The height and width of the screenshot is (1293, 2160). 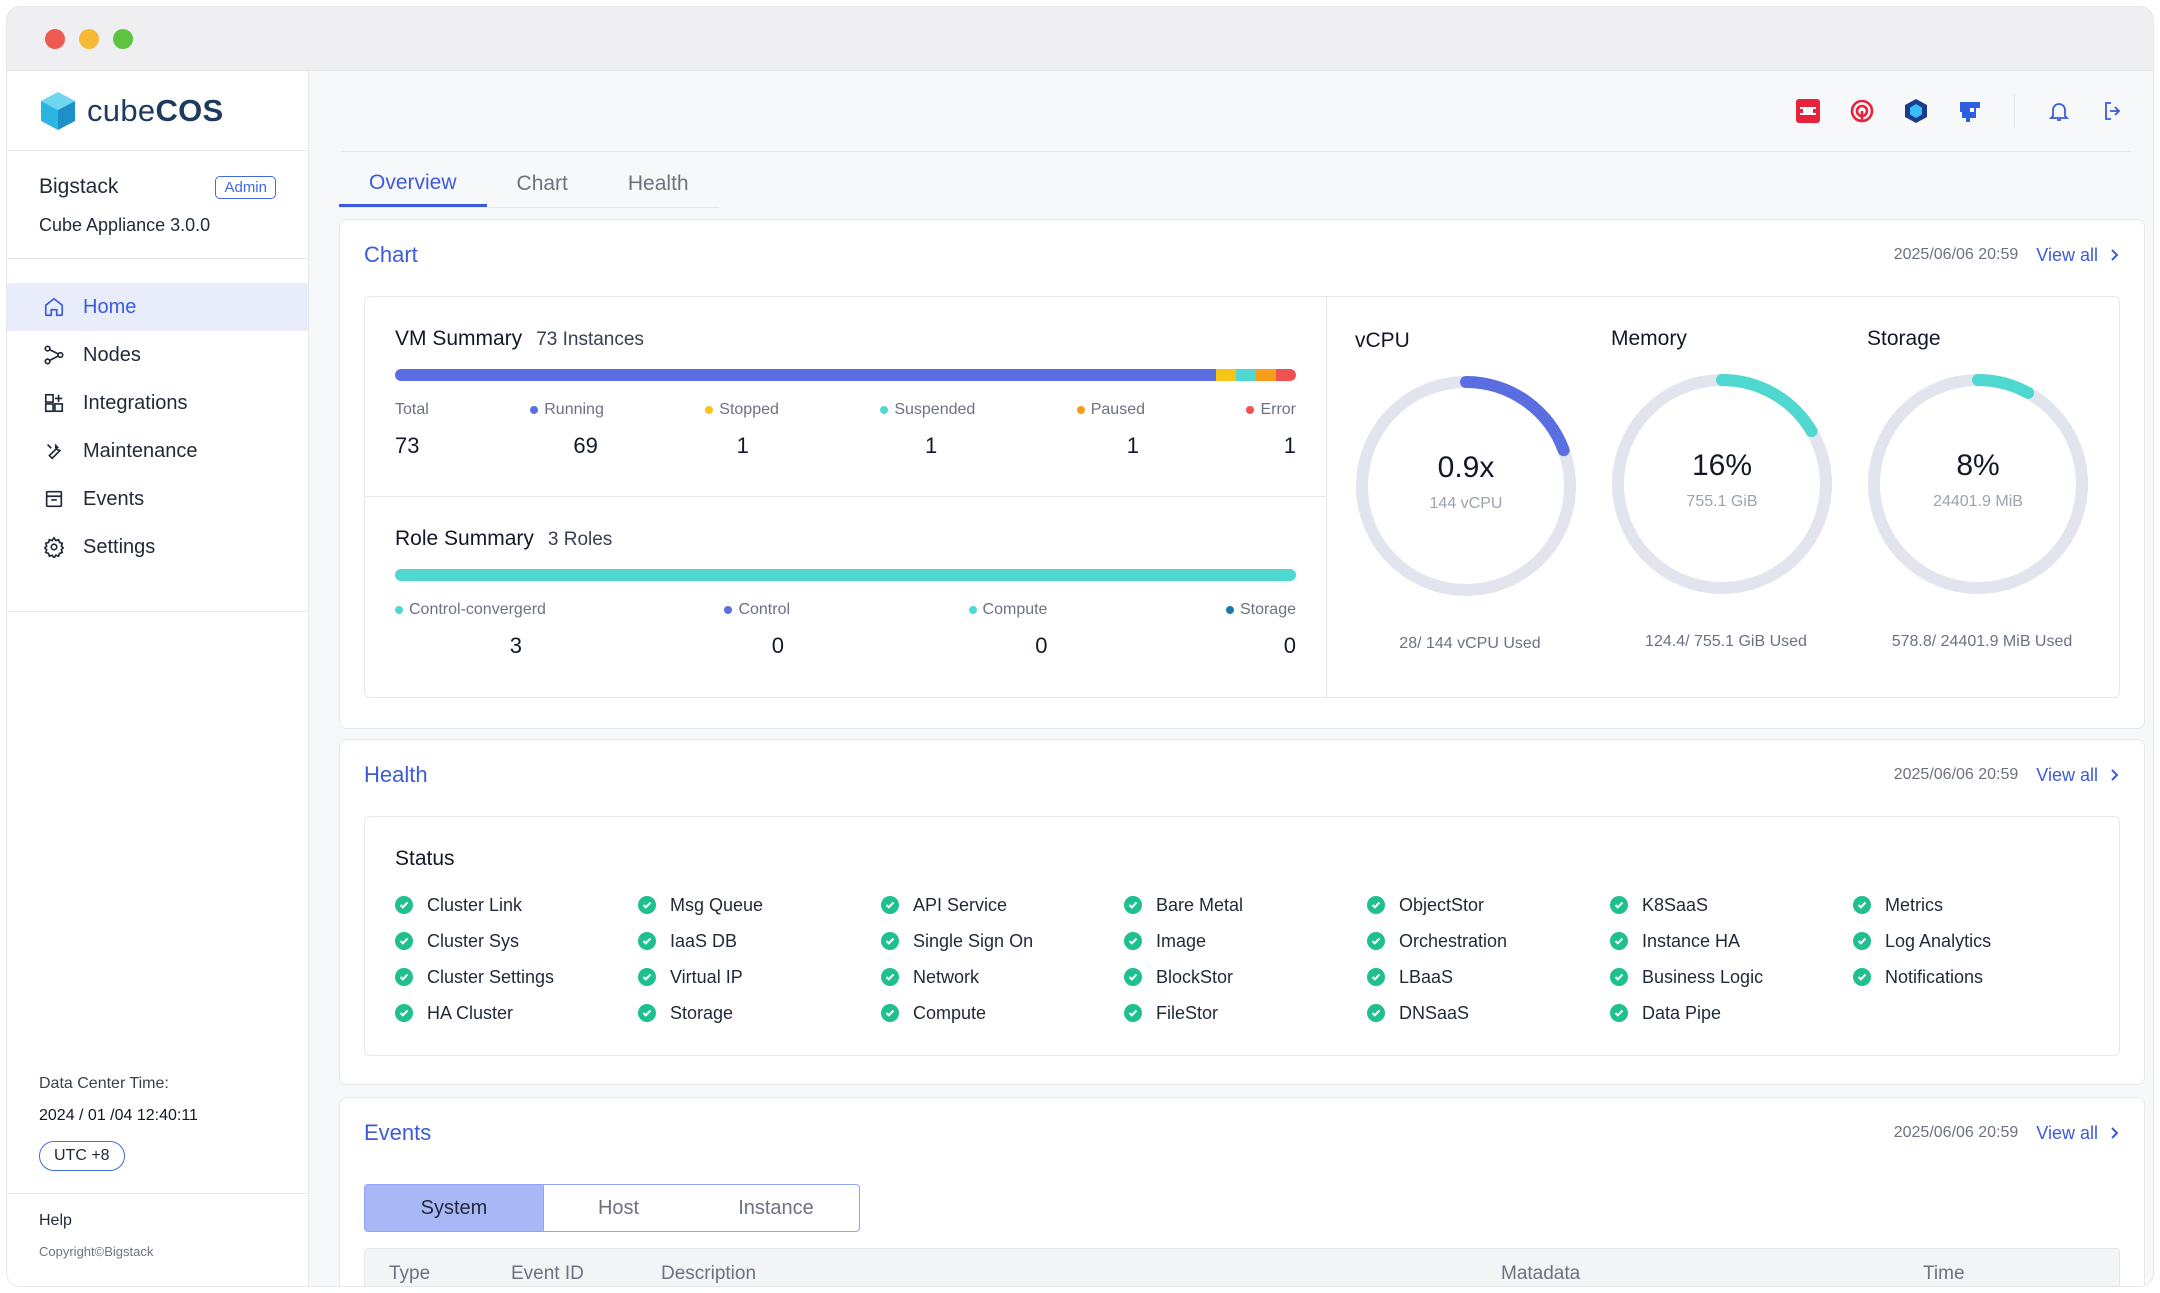 I want to click on stat-control-converged: Control-convergerd 3, so click(x=470, y=630).